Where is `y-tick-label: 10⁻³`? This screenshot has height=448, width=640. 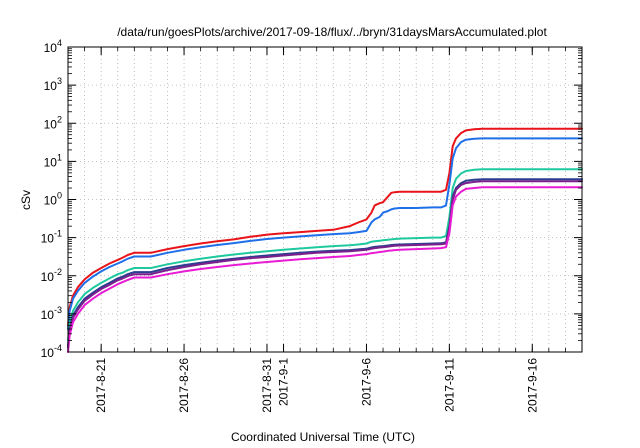 y-tick-label: 10⁻³ is located at coordinates (51, 313).